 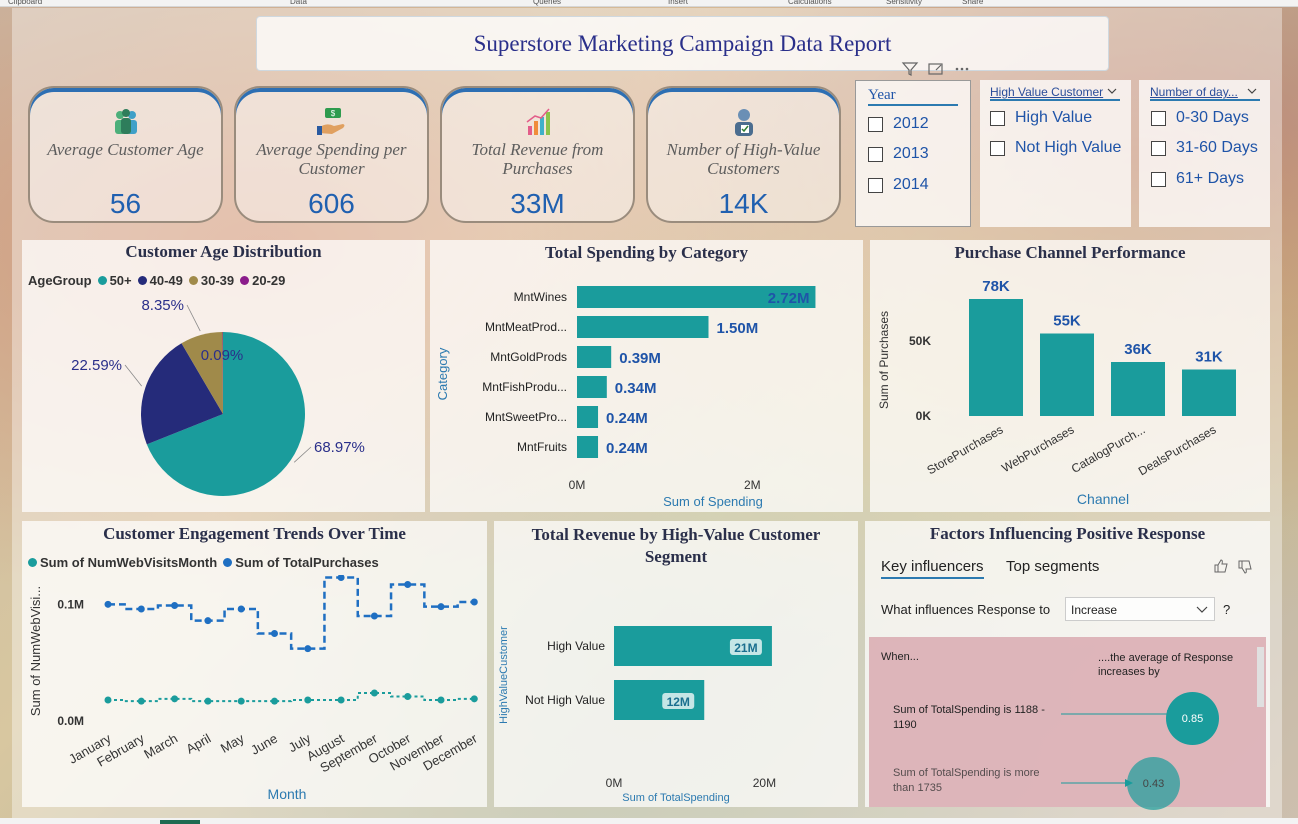 I want to click on days-option-61plus: 61+ Days, so click(x=1197, y=179).